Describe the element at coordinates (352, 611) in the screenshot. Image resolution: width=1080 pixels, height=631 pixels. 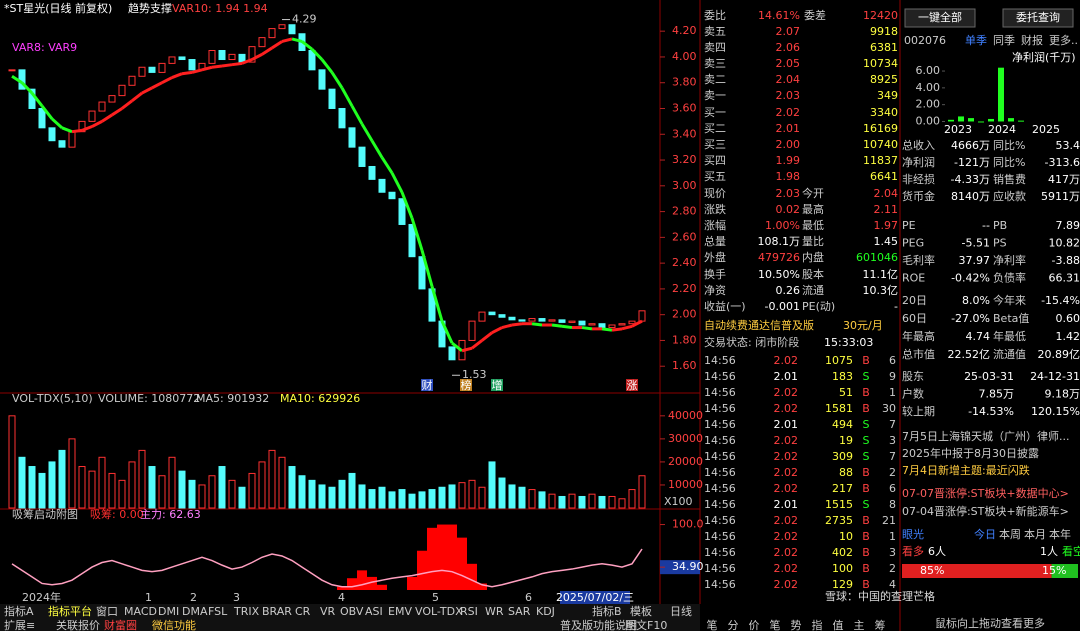
I see `tab: OBV` at that location.